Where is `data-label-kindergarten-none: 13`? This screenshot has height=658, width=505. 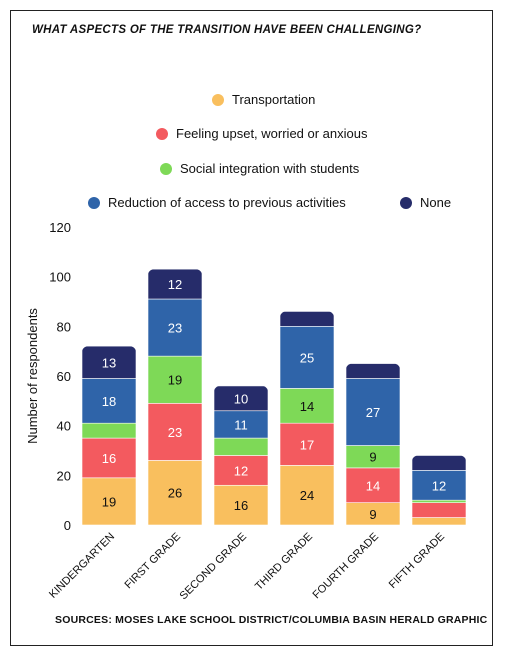
data-label-kindergarten-none: 13 is located at coordinates (109, 362).